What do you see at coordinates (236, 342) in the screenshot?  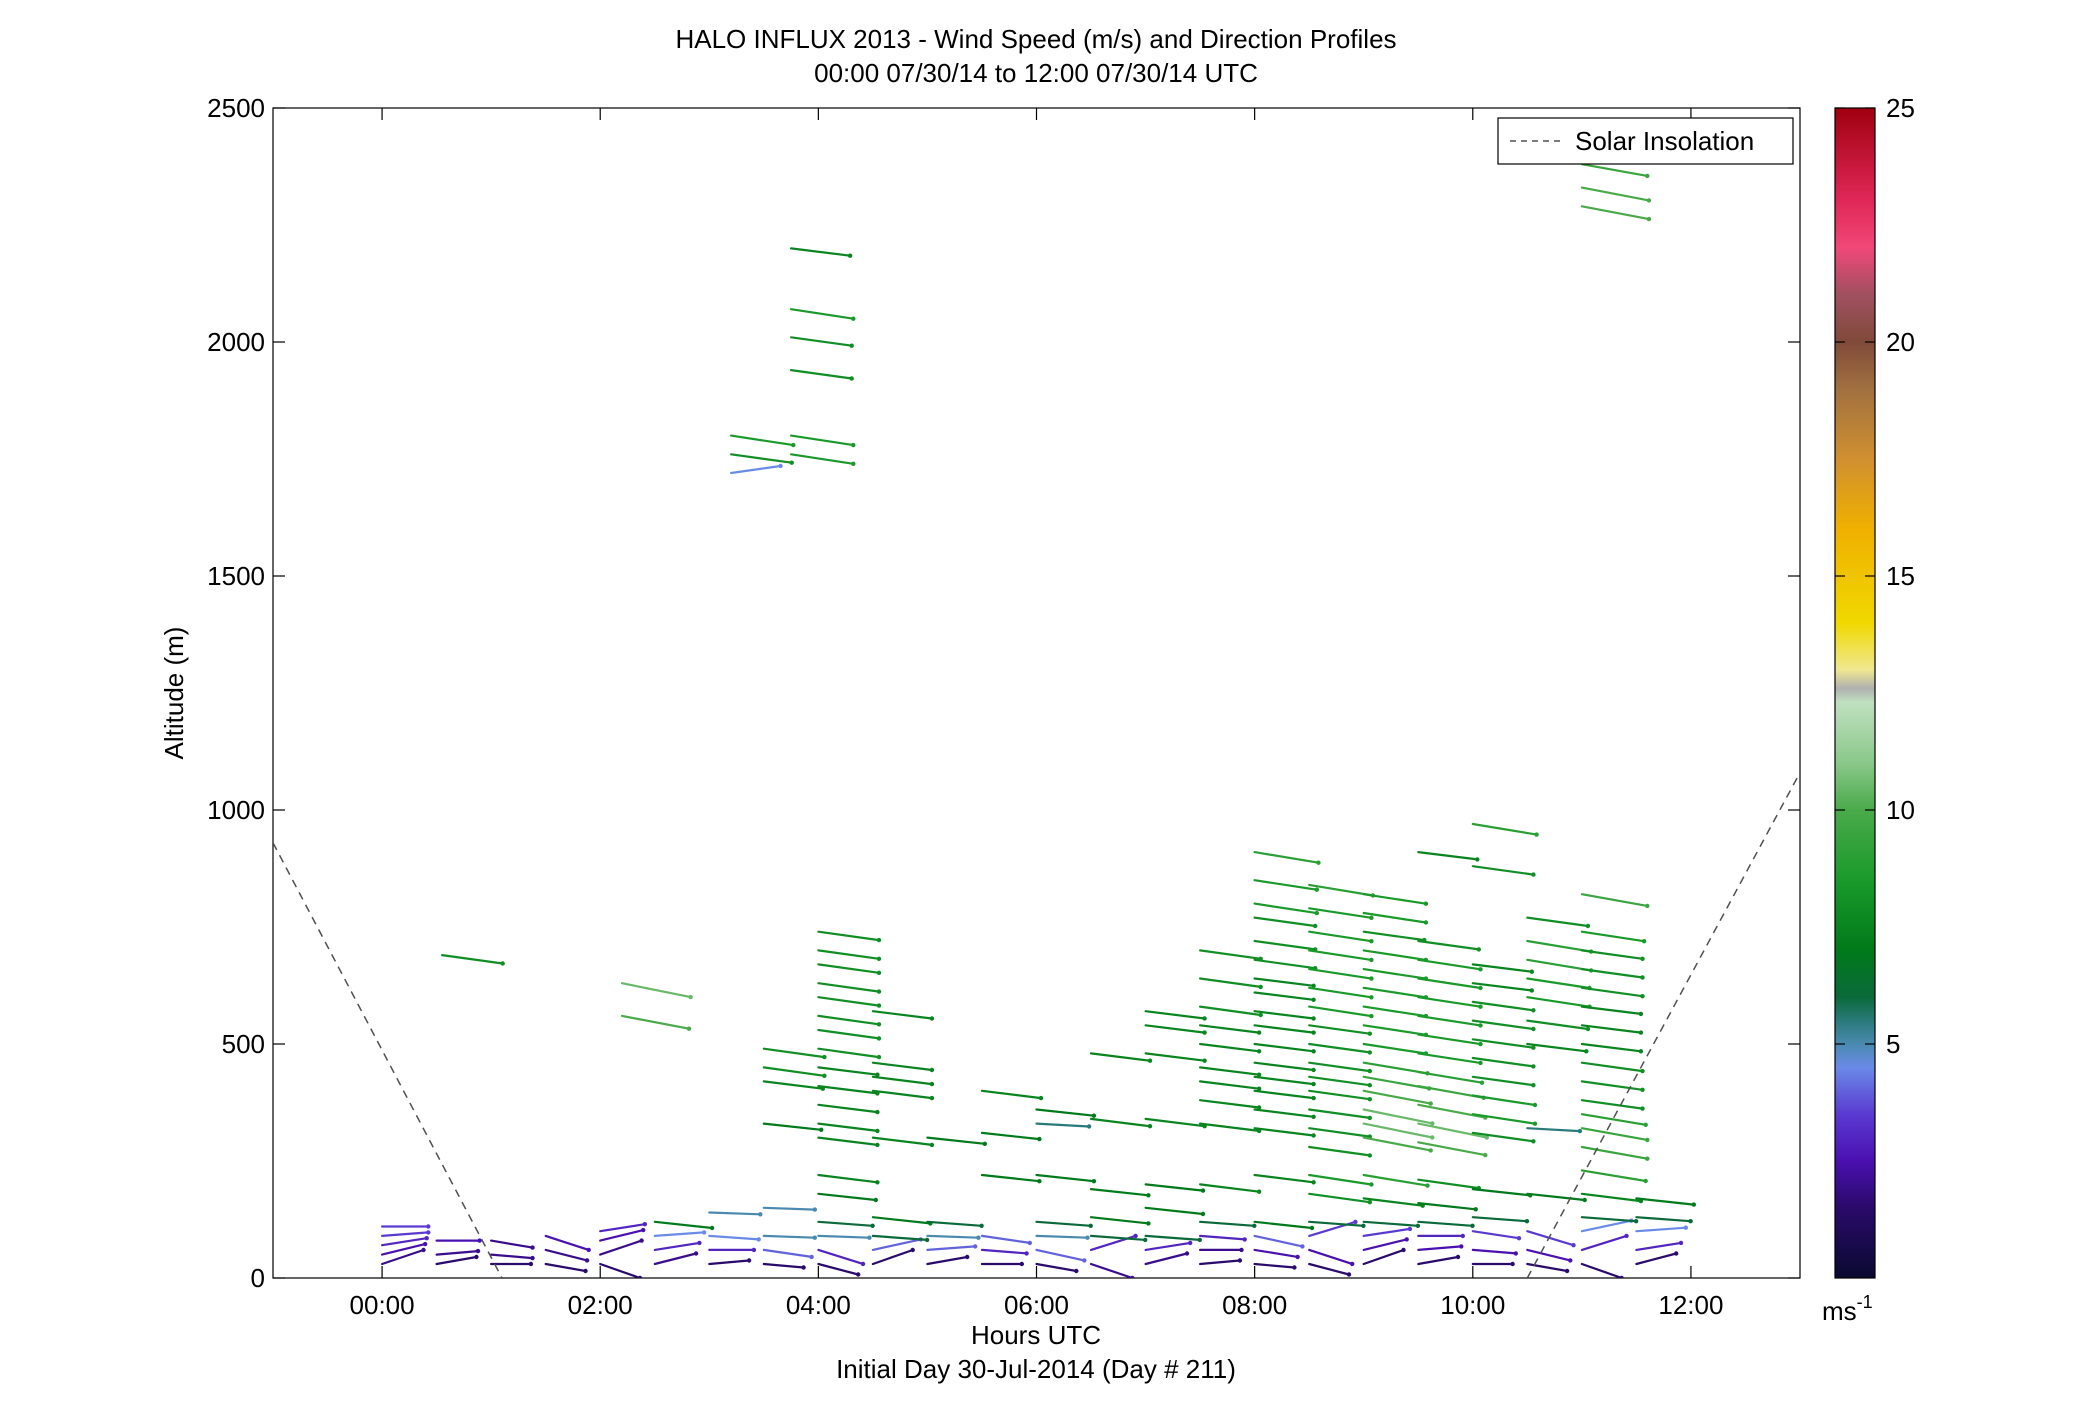 I see `y-tick-label: 2000` at bounding box center [236, 342].